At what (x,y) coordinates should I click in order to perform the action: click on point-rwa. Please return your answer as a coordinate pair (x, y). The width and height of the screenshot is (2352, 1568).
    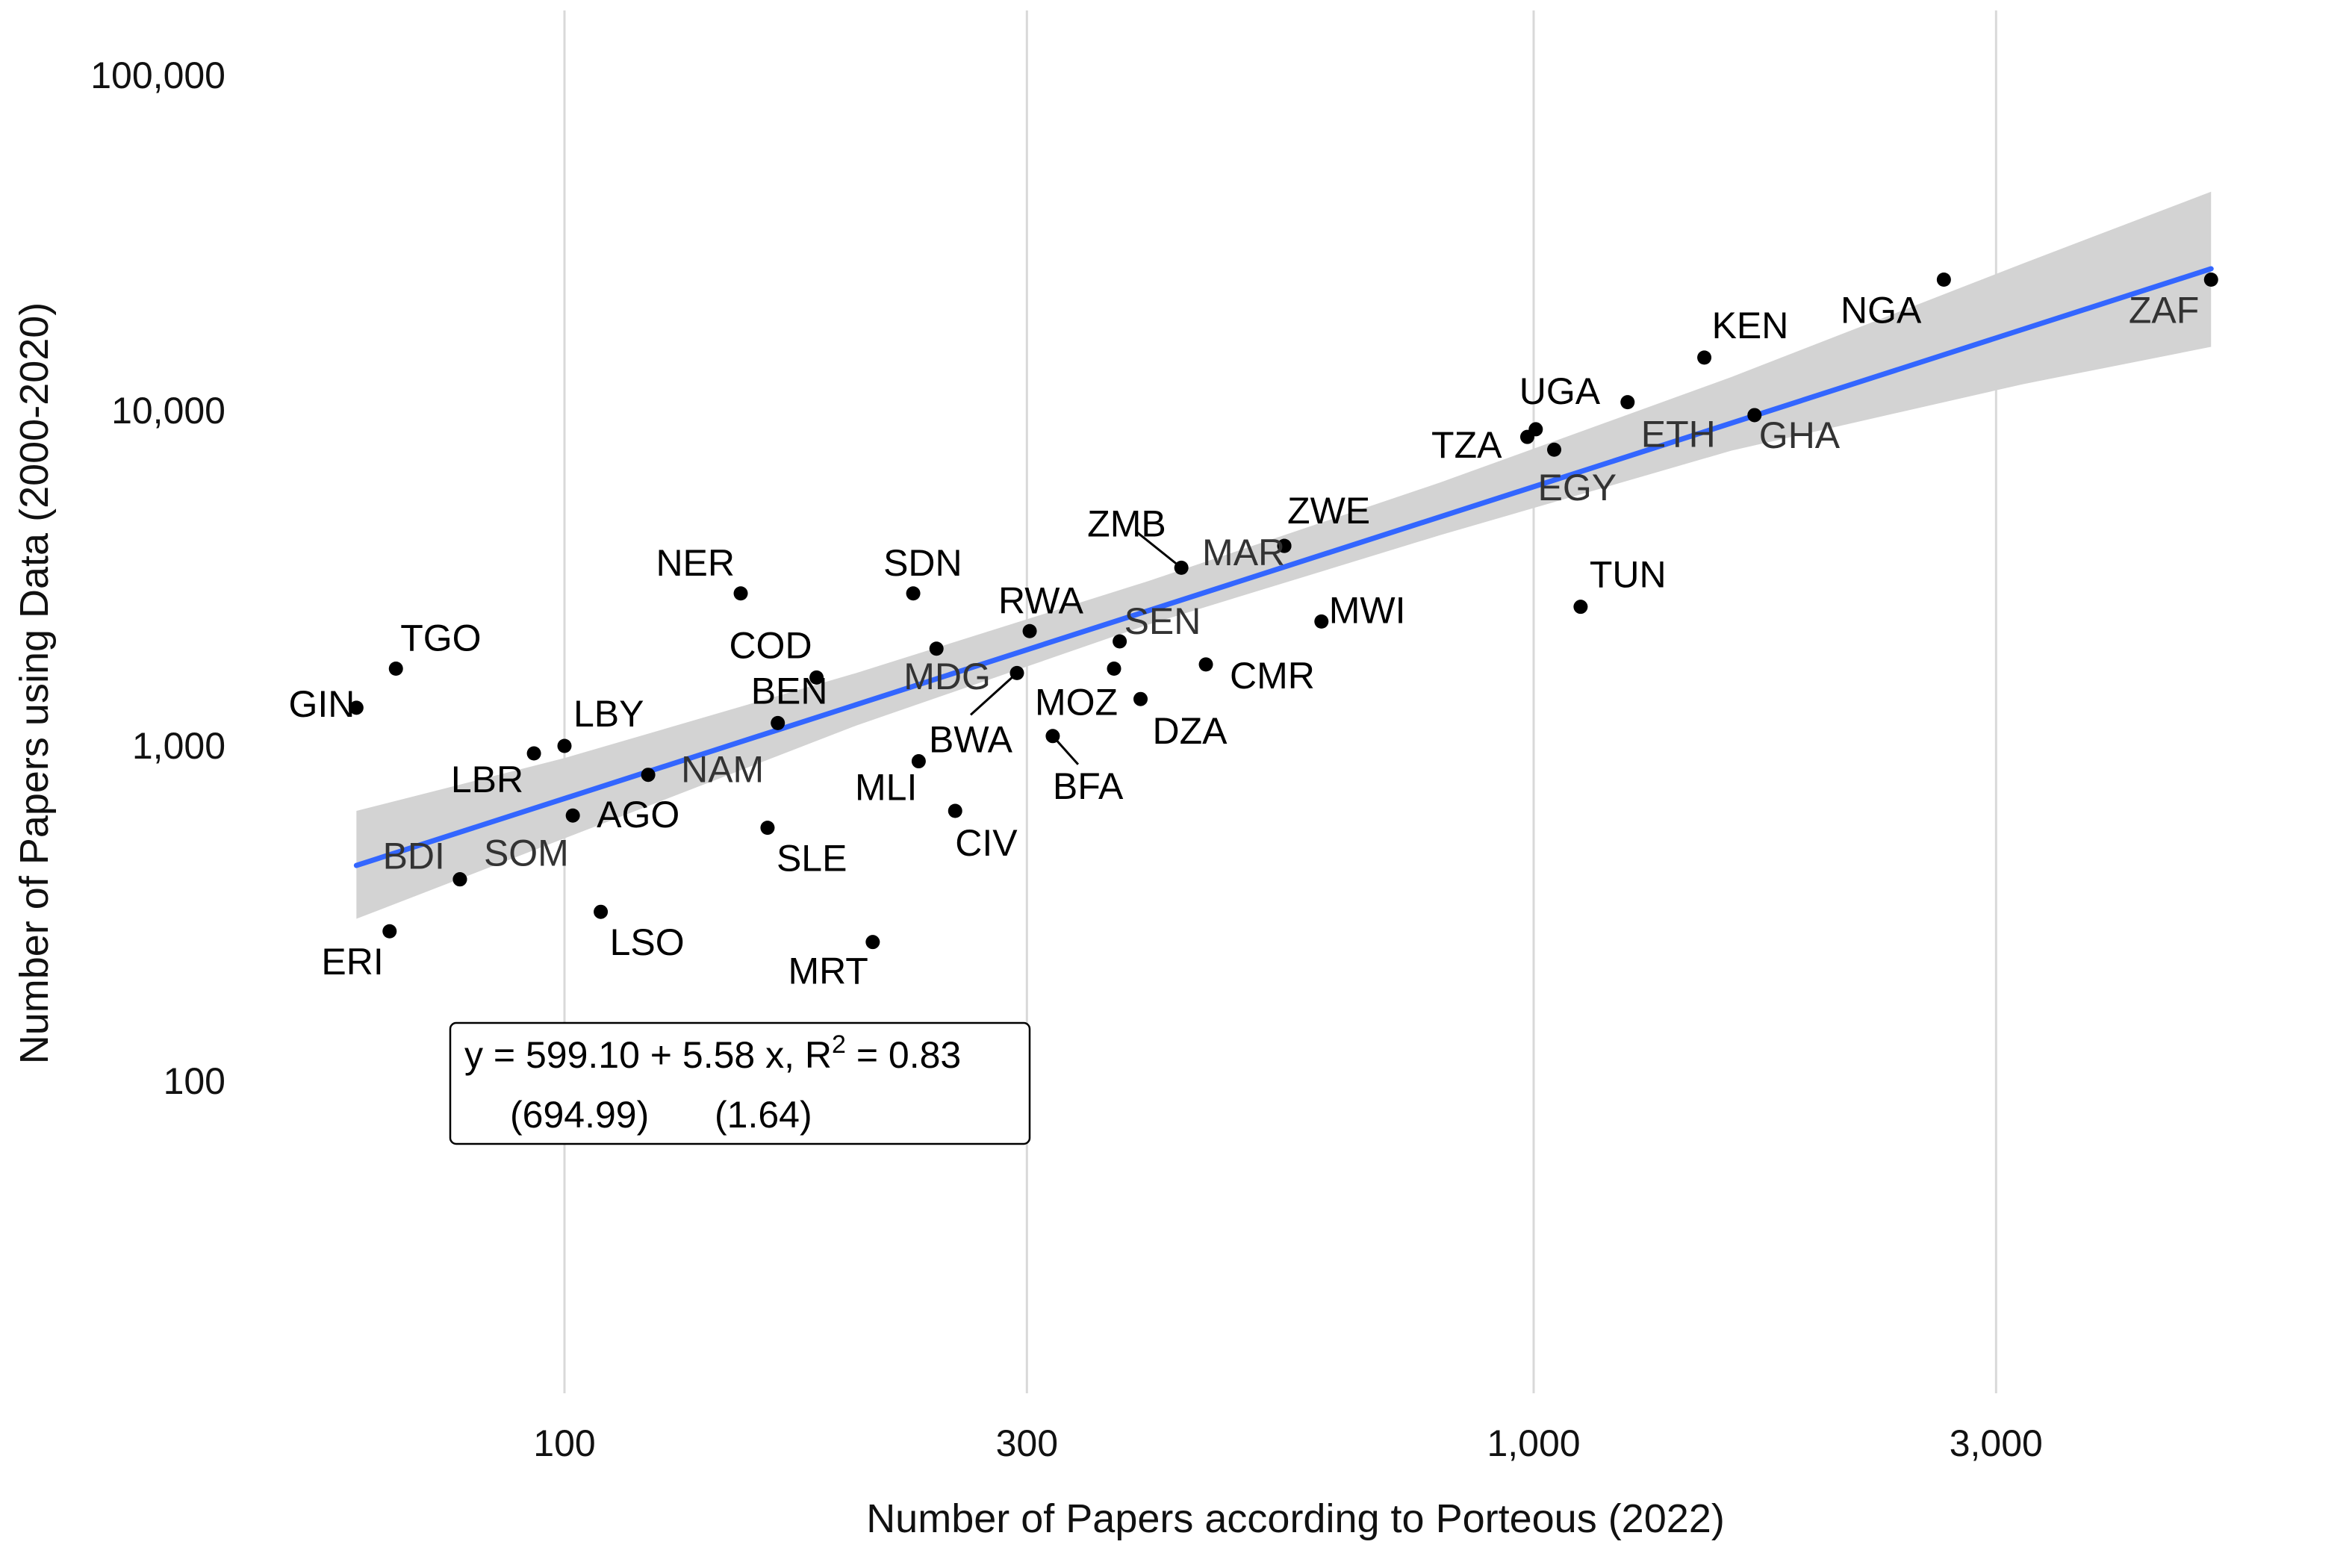
    Looking at the image, I should click on (1029, 630).